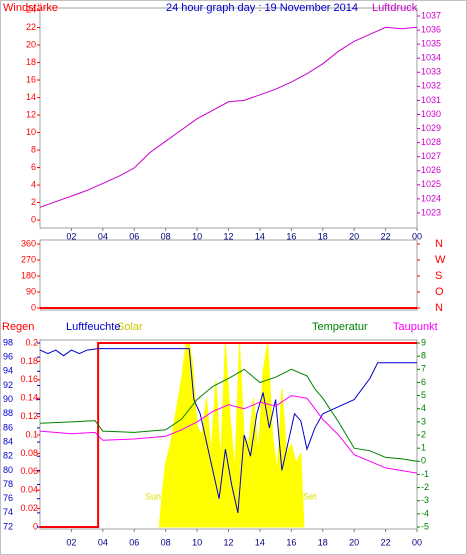 Image resolution: width=467 pixels, height=555 pixels. I want to click on y-tick-label: 1025, so click(431, 184).